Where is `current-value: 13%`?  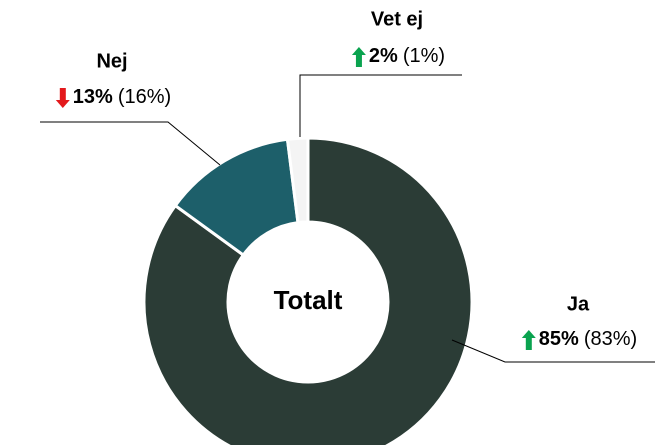 current-value: 13% is located at coordinates (93, 97).